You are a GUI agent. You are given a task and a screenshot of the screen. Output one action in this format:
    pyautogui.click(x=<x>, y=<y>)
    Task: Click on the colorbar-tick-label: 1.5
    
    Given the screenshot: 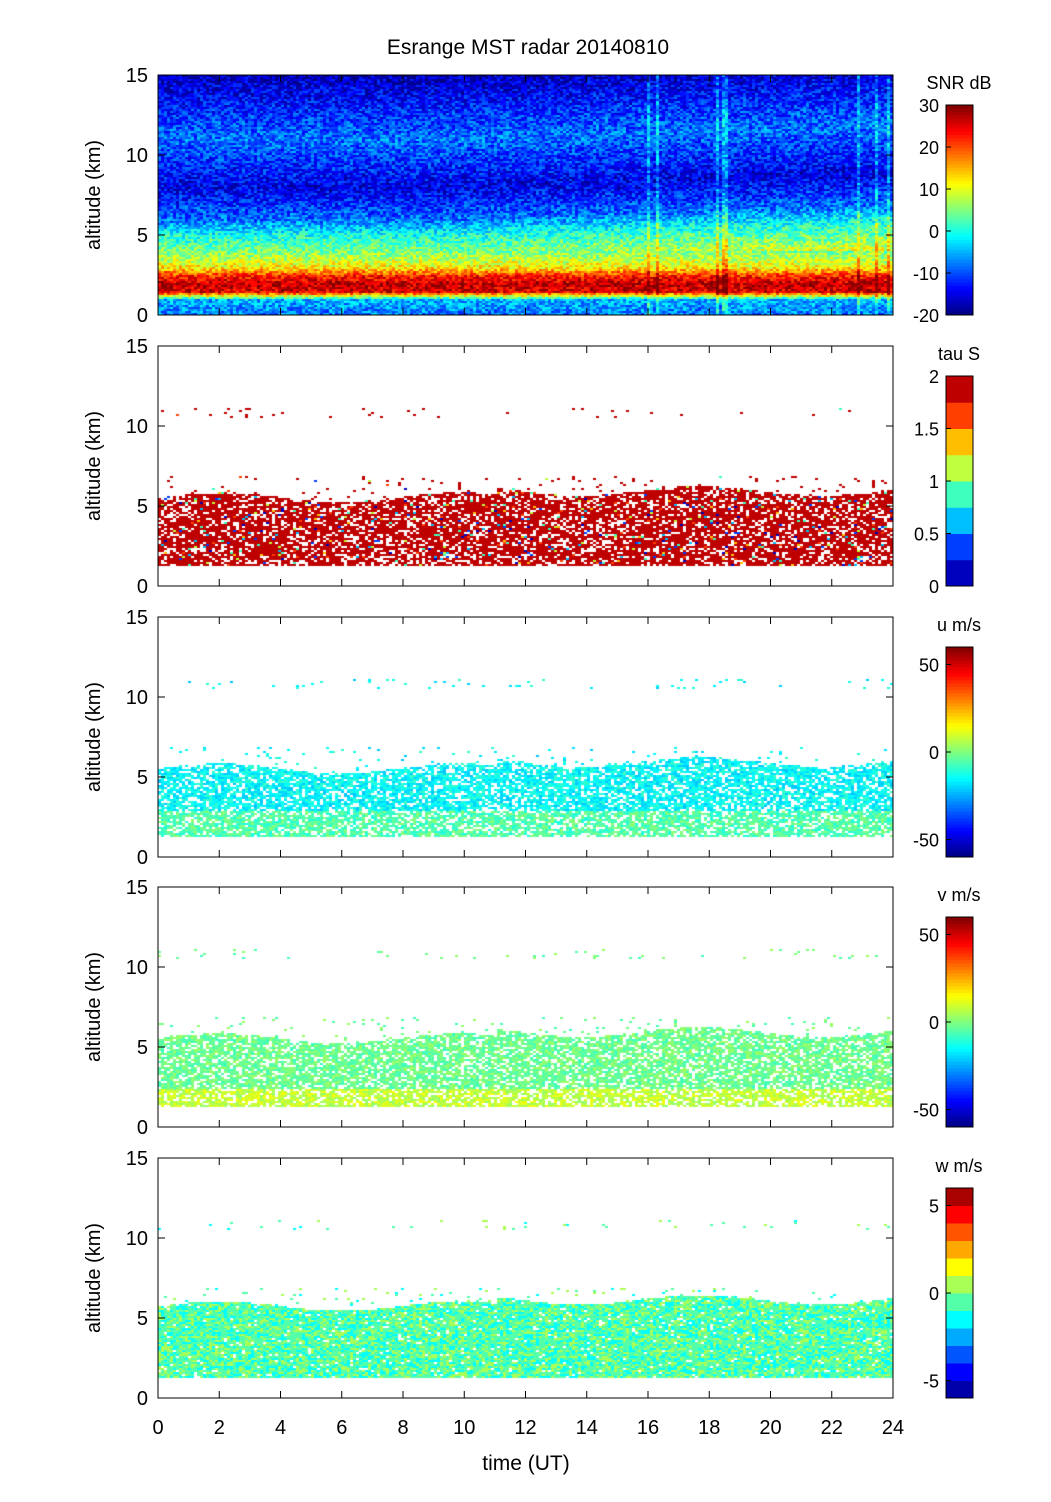 What is the action you would take?
    pyautogui.click(x=926, y=430)
    